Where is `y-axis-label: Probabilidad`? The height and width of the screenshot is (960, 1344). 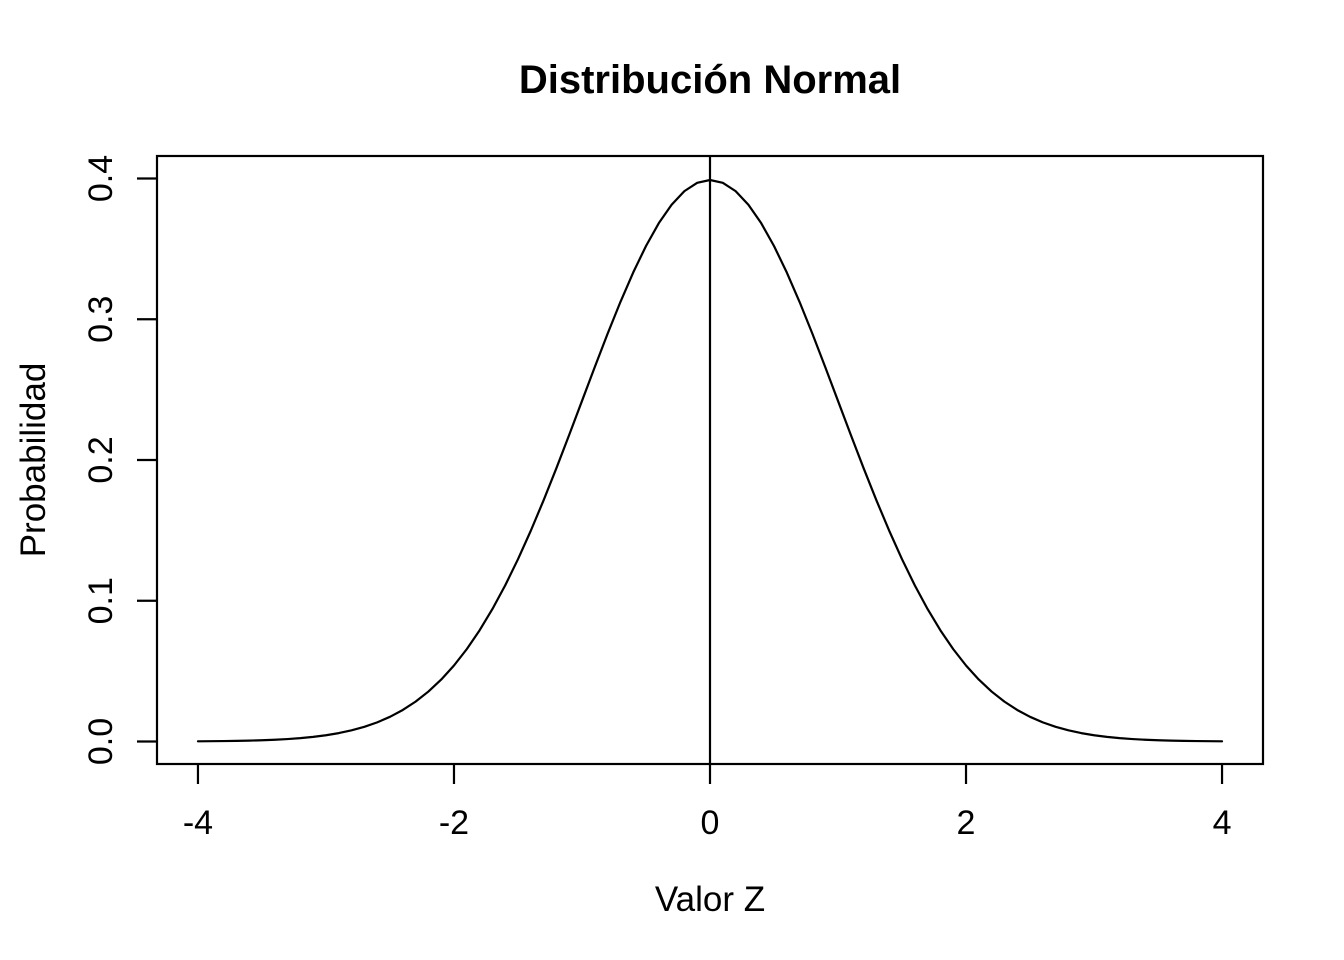
y-axis-label: Probabilidad is located at coordinates (33, 460).